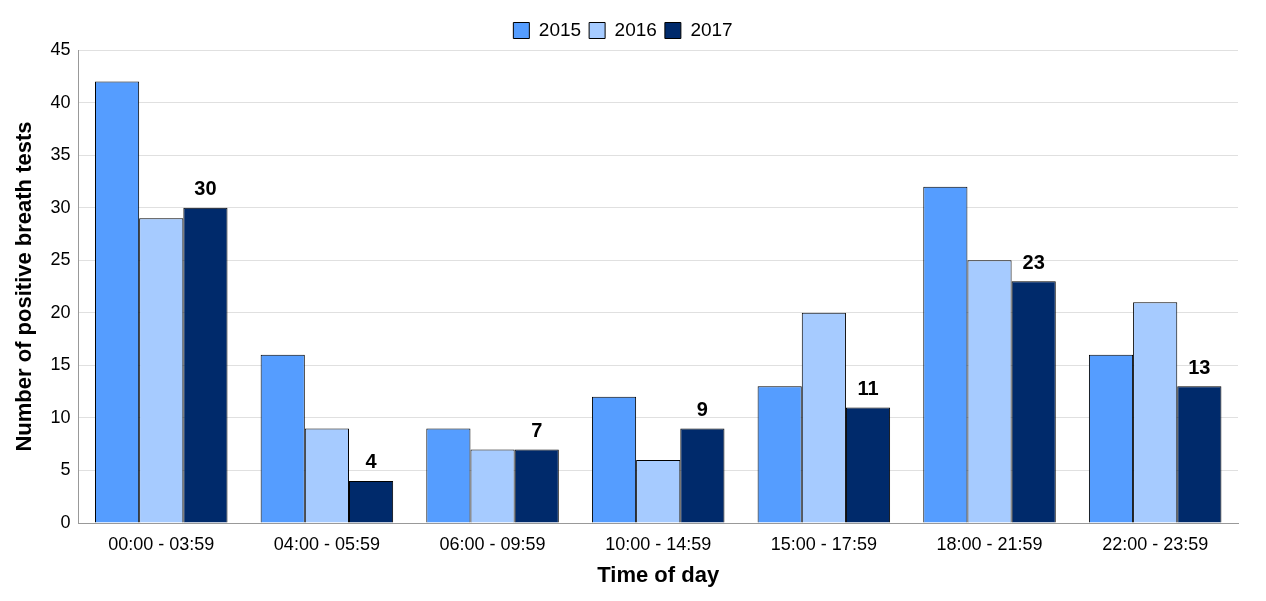  Describe the element at coordinates (868, 387) in the screenshot. I see `data-label: 11` at that location.